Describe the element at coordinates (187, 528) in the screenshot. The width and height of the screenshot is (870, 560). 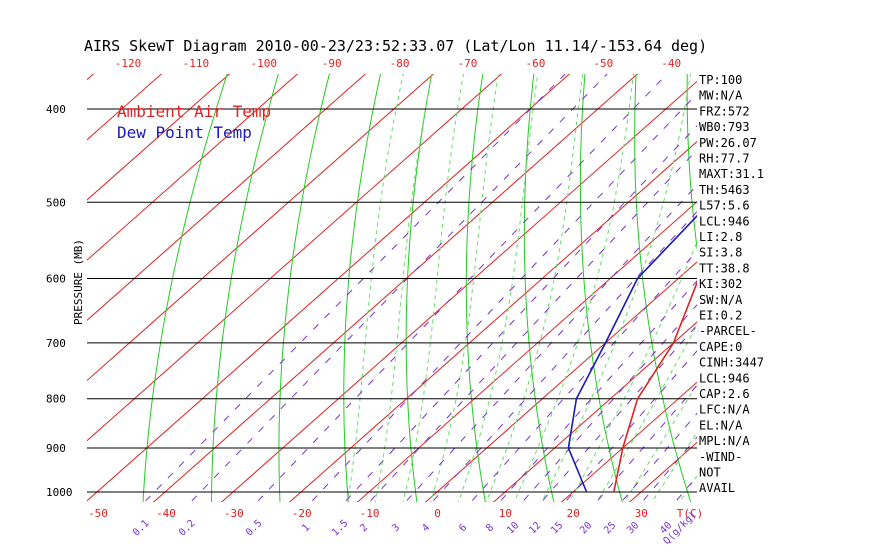
I see `mixing-ratio-label: 0.2` at that location.